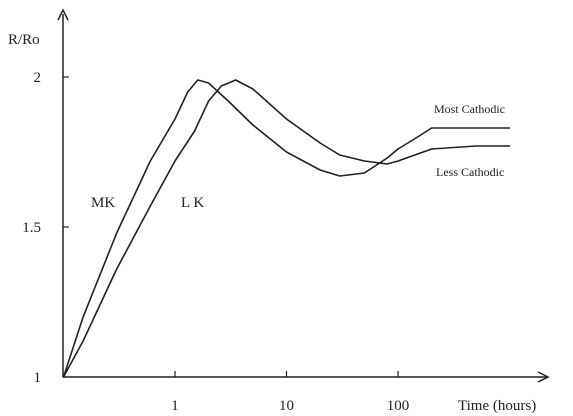  What do you see at coordinates (38, 78) in the screenshot?
I see `y-tick-label: 2` at bounding box center [38, 78].